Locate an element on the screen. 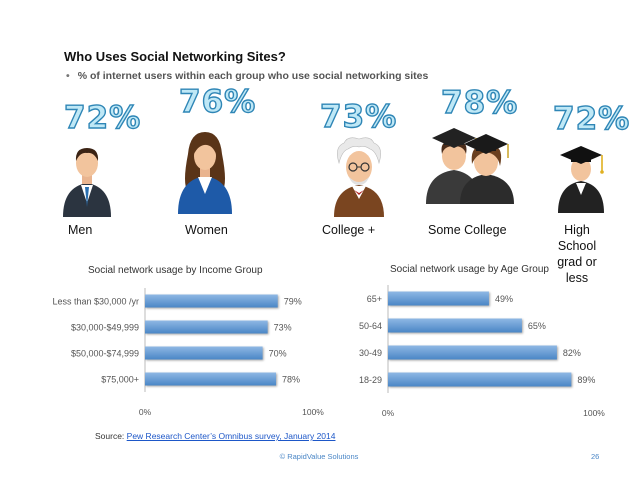 This screenshot has width=638, height=479. income-category-label: $30,000-$49,999 is located at coordinates (105, 328).